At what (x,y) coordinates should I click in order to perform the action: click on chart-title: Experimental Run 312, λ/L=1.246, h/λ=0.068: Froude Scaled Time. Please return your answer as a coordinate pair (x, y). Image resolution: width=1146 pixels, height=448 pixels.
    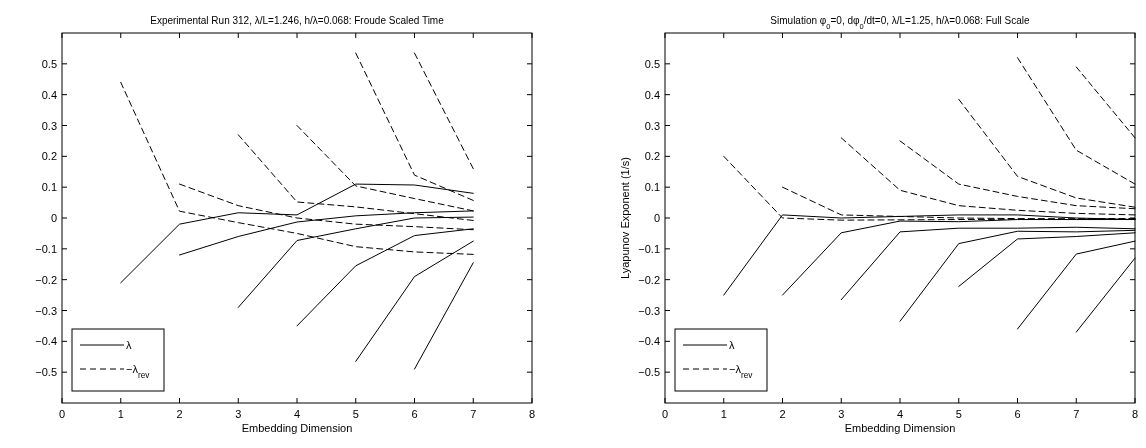
    Looking at the image, I should click on (297, 20).